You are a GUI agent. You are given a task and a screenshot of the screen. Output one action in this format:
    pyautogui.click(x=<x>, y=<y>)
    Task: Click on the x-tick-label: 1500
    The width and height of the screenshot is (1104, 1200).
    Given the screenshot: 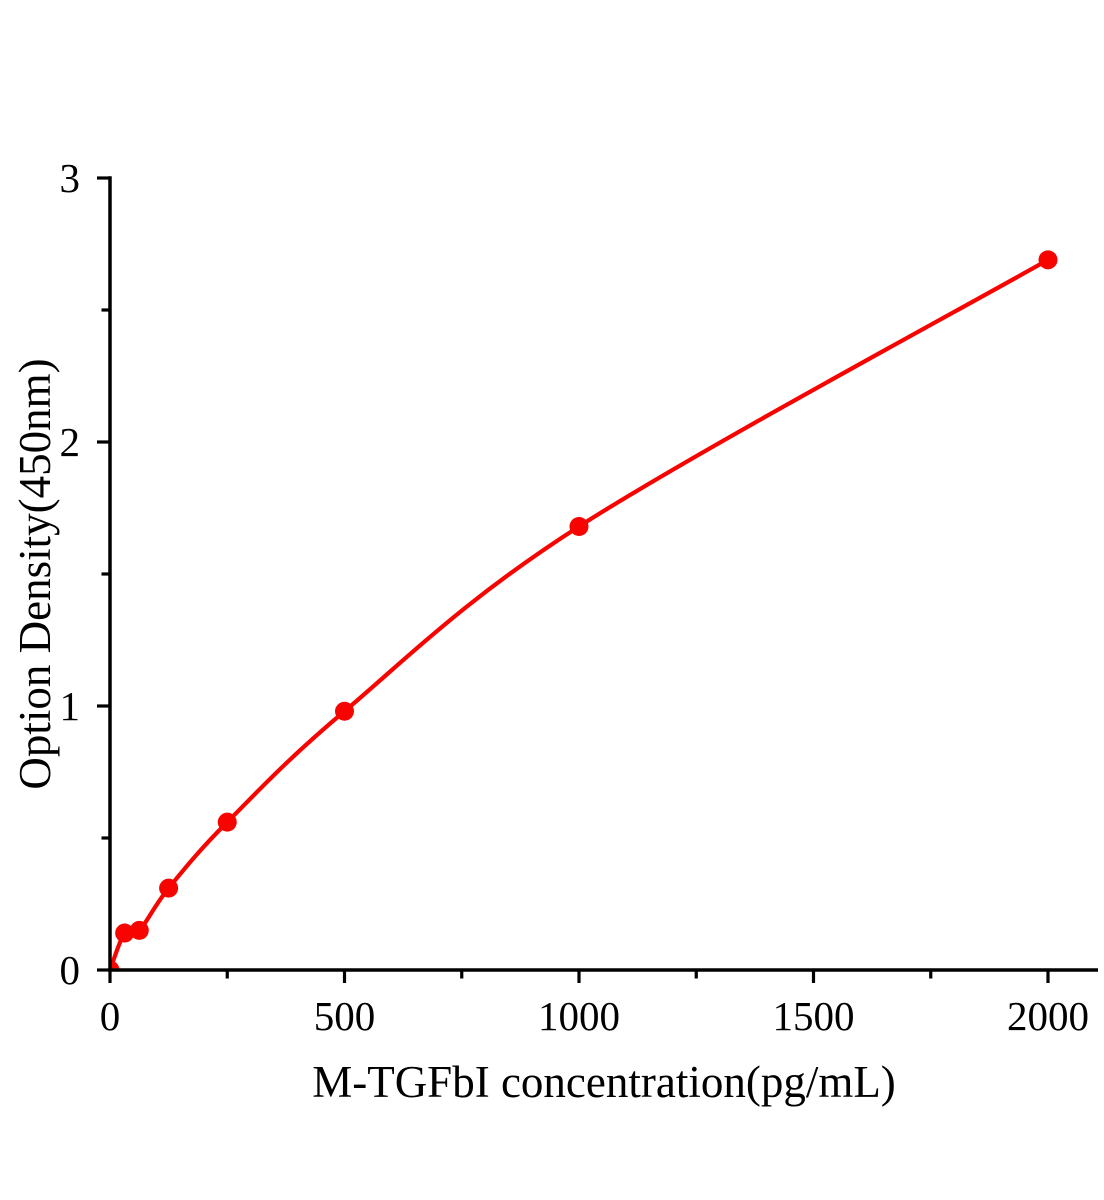 What is the action you would take?
    pyautogui.click(x=814, y=1016)
    